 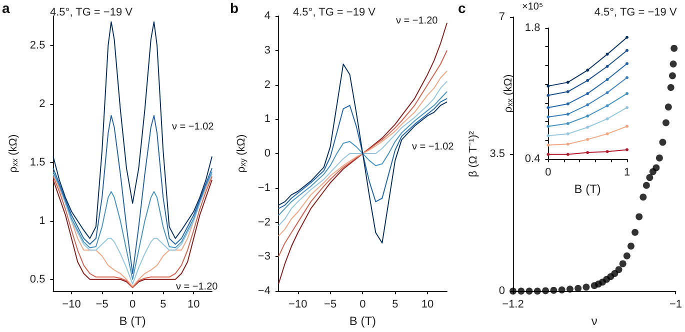 I want to click on y-tick-label: 0, so click(x=267, y=154).